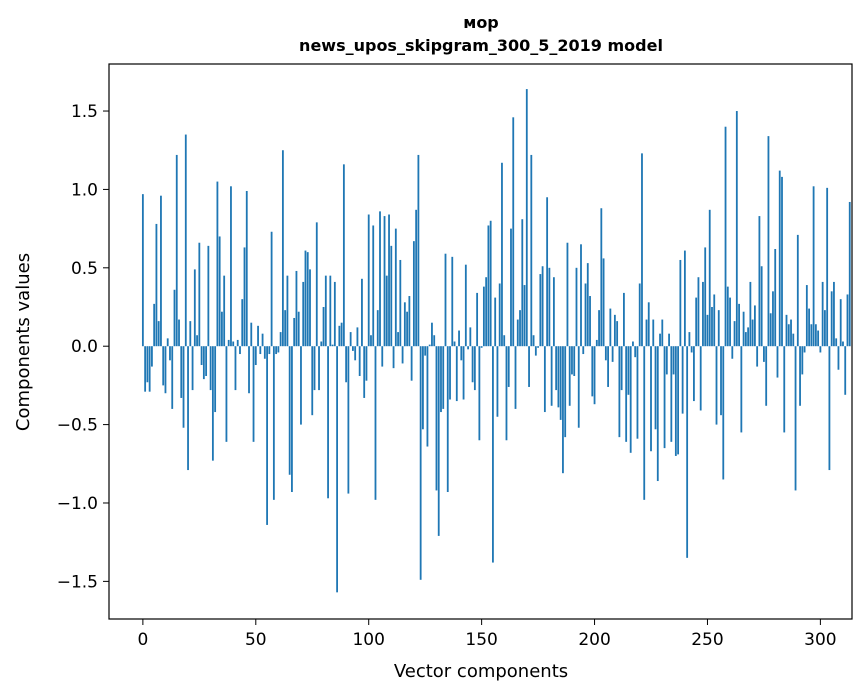 The image size is (867, 696). I want to click on y-tick-label: −1.0, so click(77, 504).